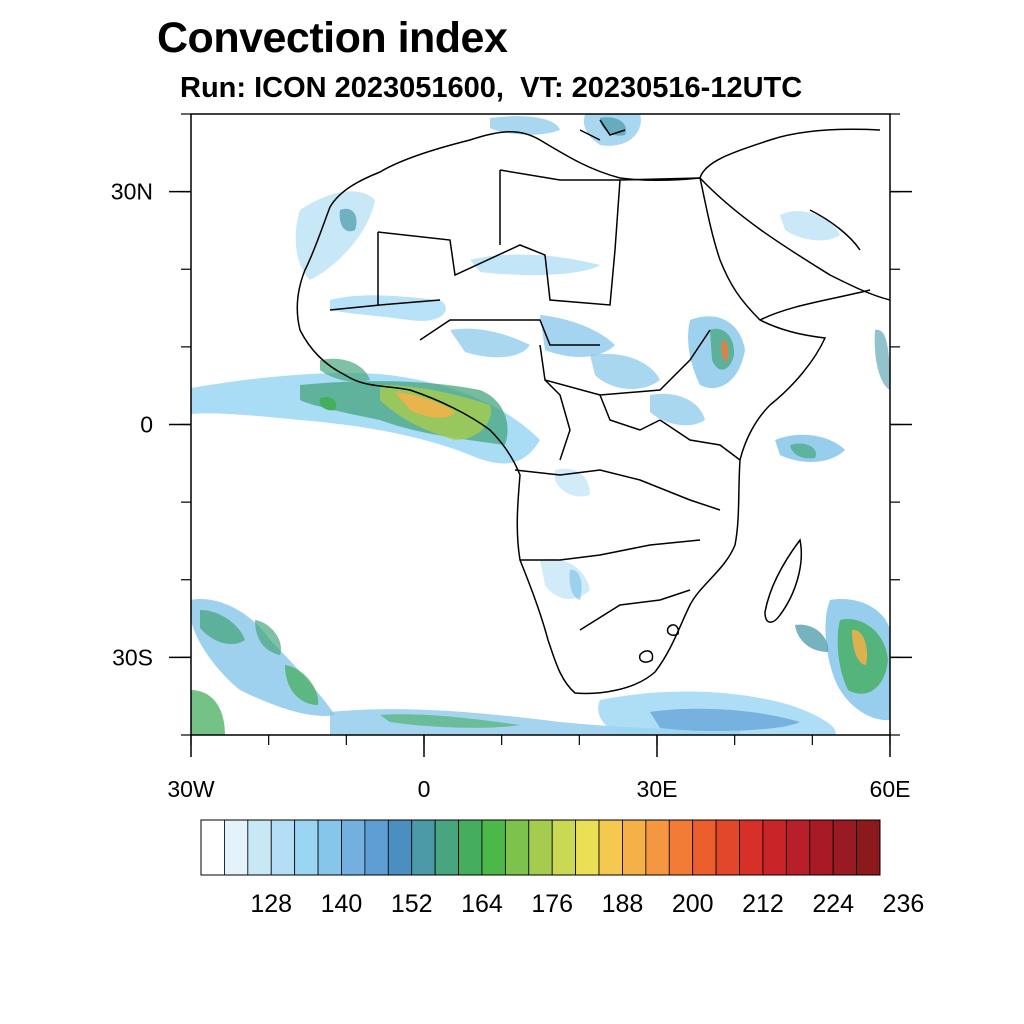 The image size is (1024, 1024). I want to click on colorbar-label: 140, so click(342, 904).